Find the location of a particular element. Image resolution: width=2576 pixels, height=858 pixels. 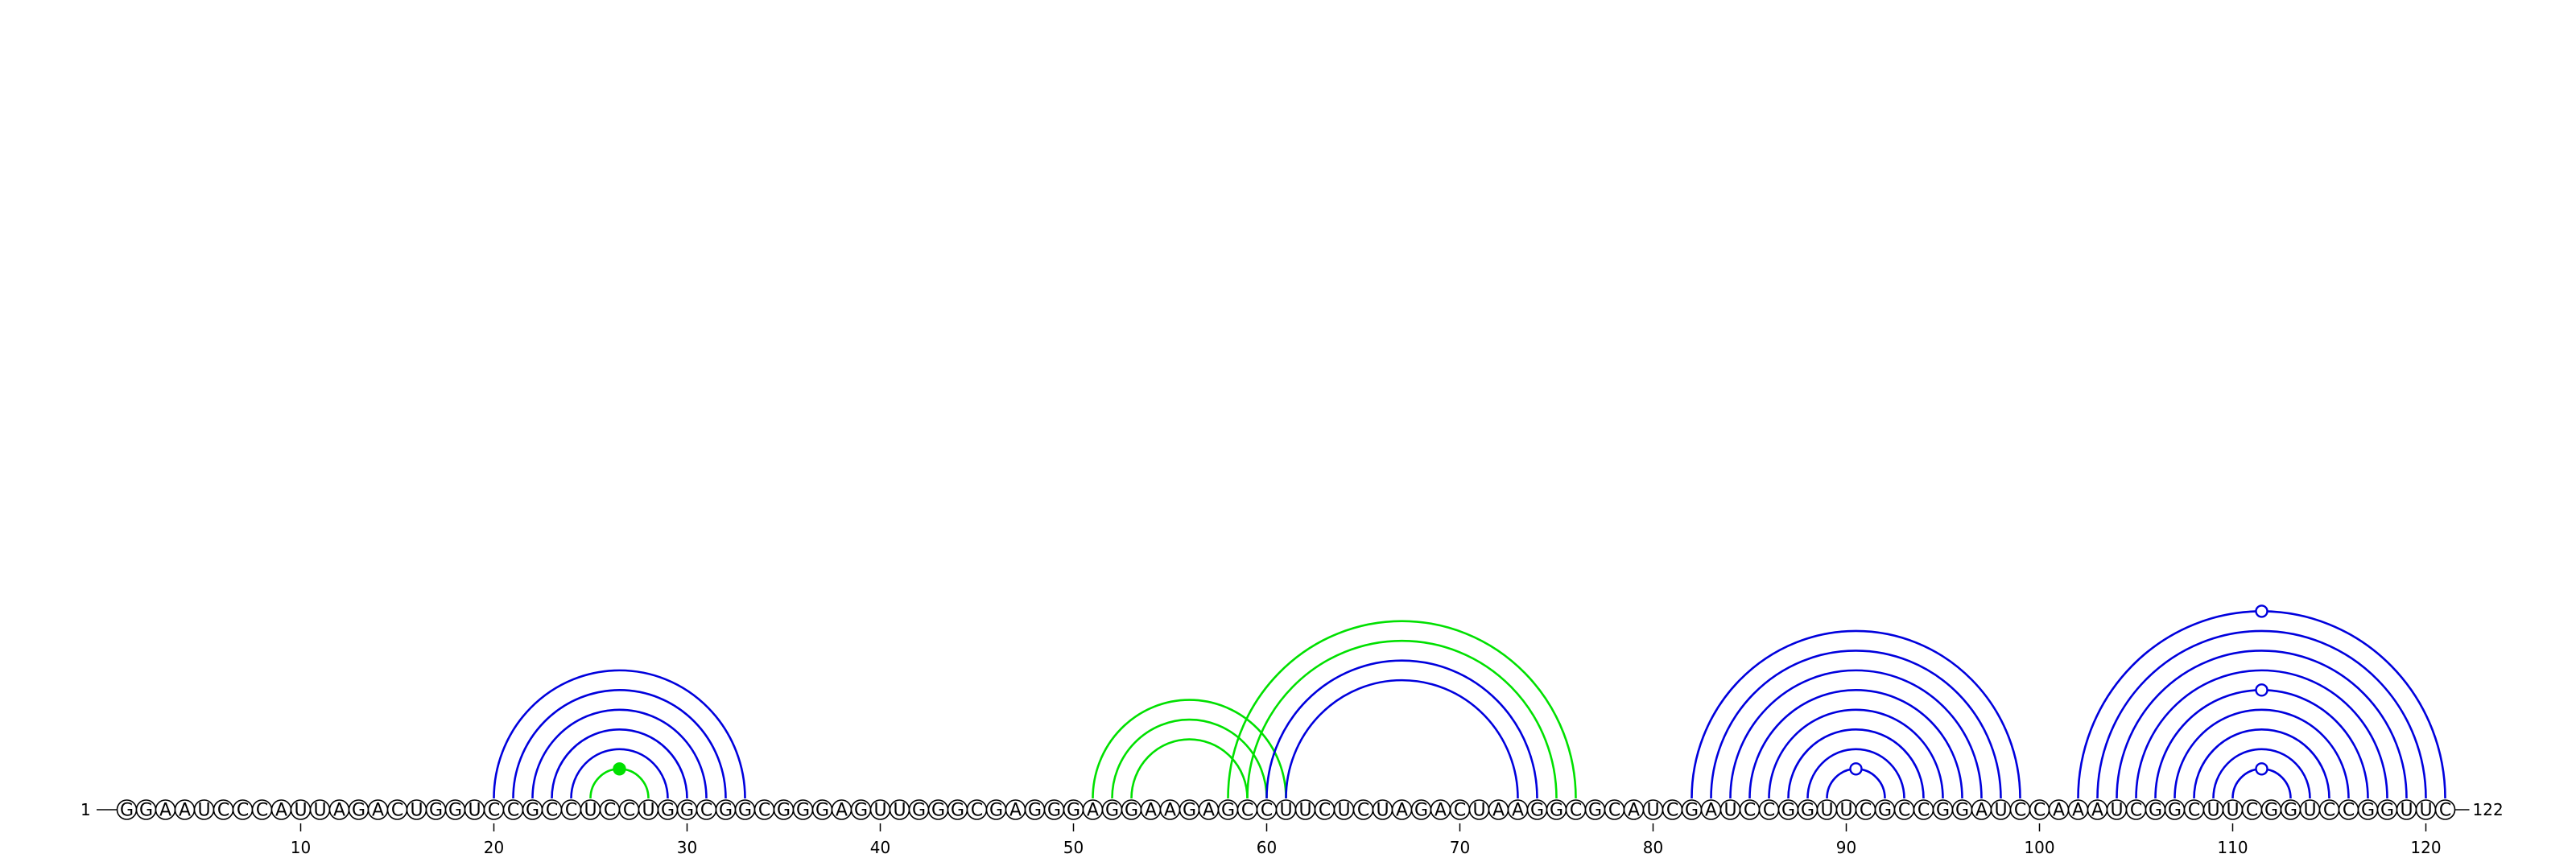

nucleotide-59: C is located at coordinates (1247, 810).